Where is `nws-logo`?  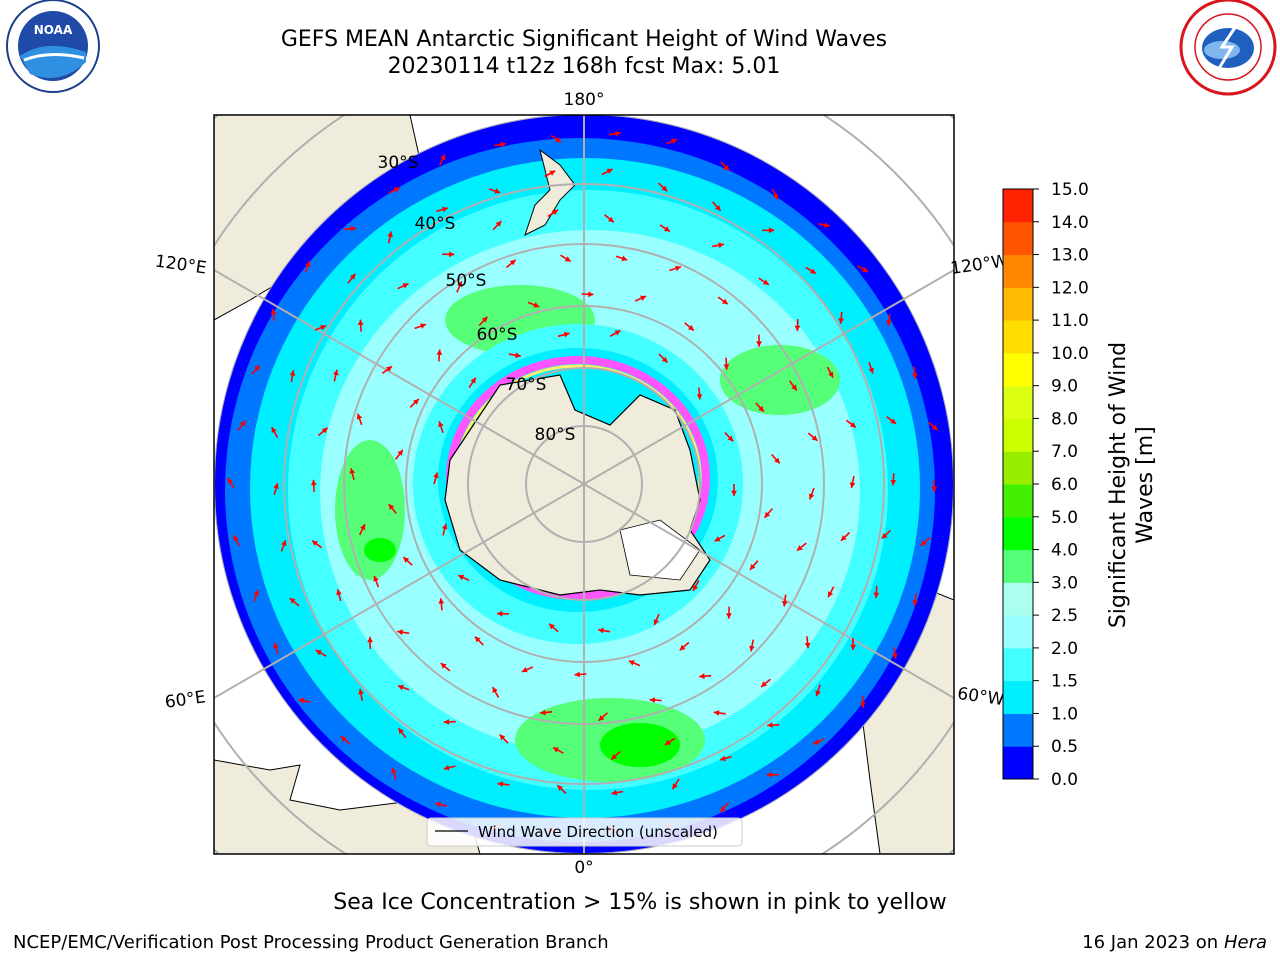
nws-logo is located at coordinates (1228, 48).